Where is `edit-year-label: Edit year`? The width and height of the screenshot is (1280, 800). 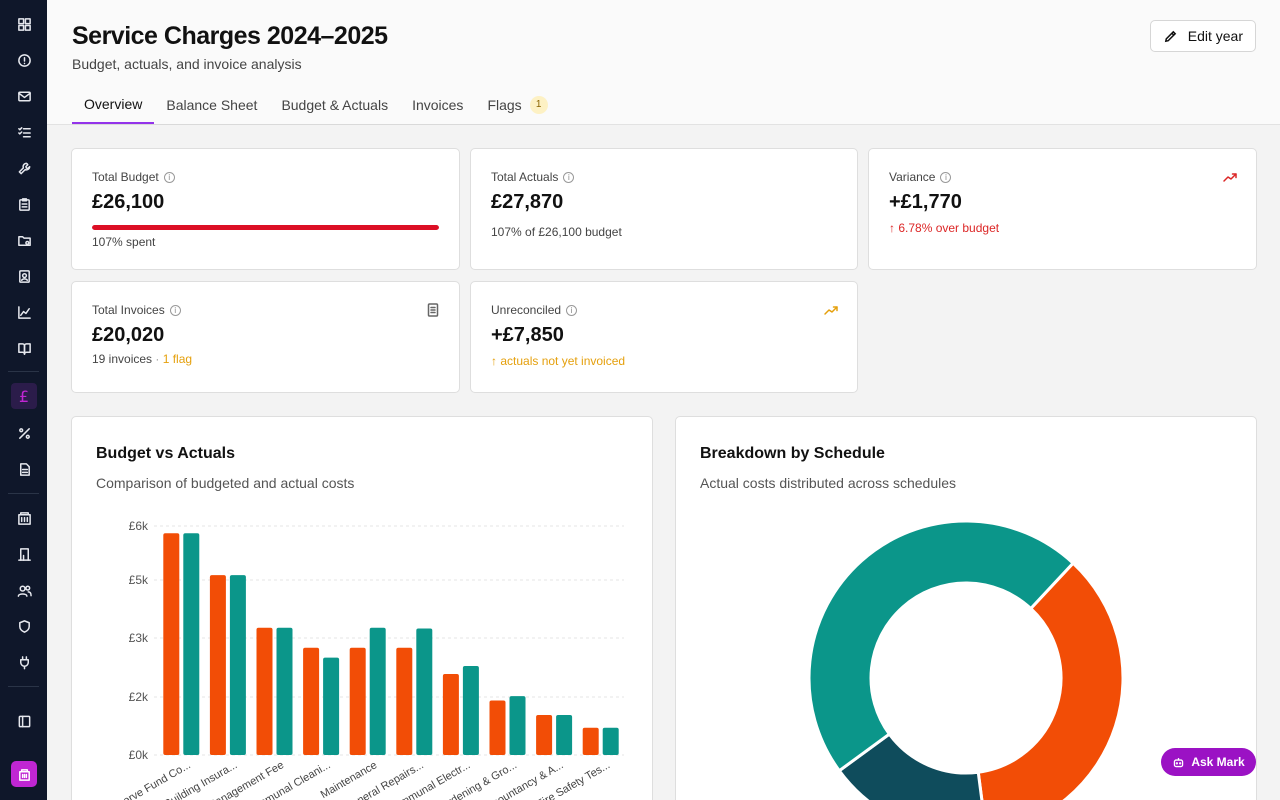 edit-year-label: Edit year is located at coordinates (1215, 36).